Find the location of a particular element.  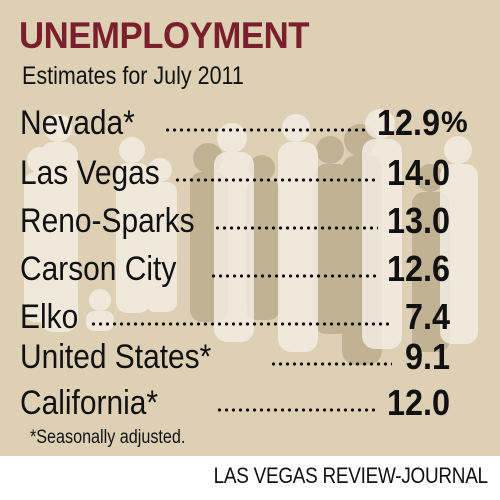

rate-row-reno-sparks: Reno-Sparks 13.0 is located at coordinates (235, 221).